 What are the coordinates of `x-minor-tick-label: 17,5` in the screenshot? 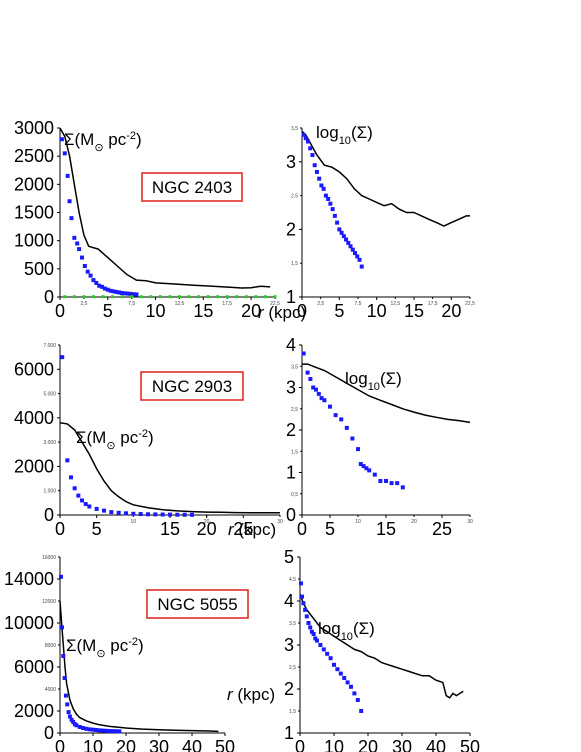 It's located at (227, 304).